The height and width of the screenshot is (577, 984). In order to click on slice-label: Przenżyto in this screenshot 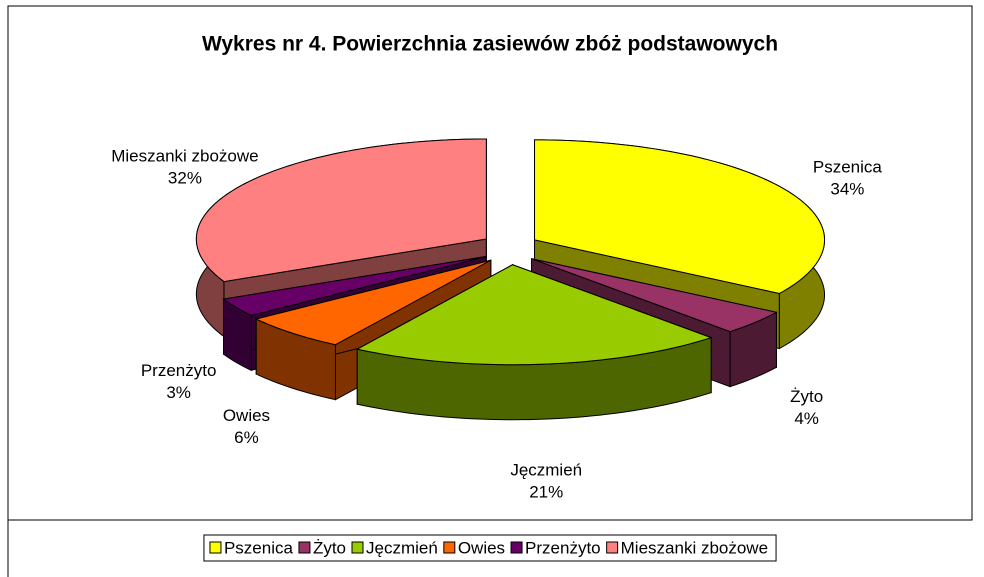, I will do `click(179, 370)`.